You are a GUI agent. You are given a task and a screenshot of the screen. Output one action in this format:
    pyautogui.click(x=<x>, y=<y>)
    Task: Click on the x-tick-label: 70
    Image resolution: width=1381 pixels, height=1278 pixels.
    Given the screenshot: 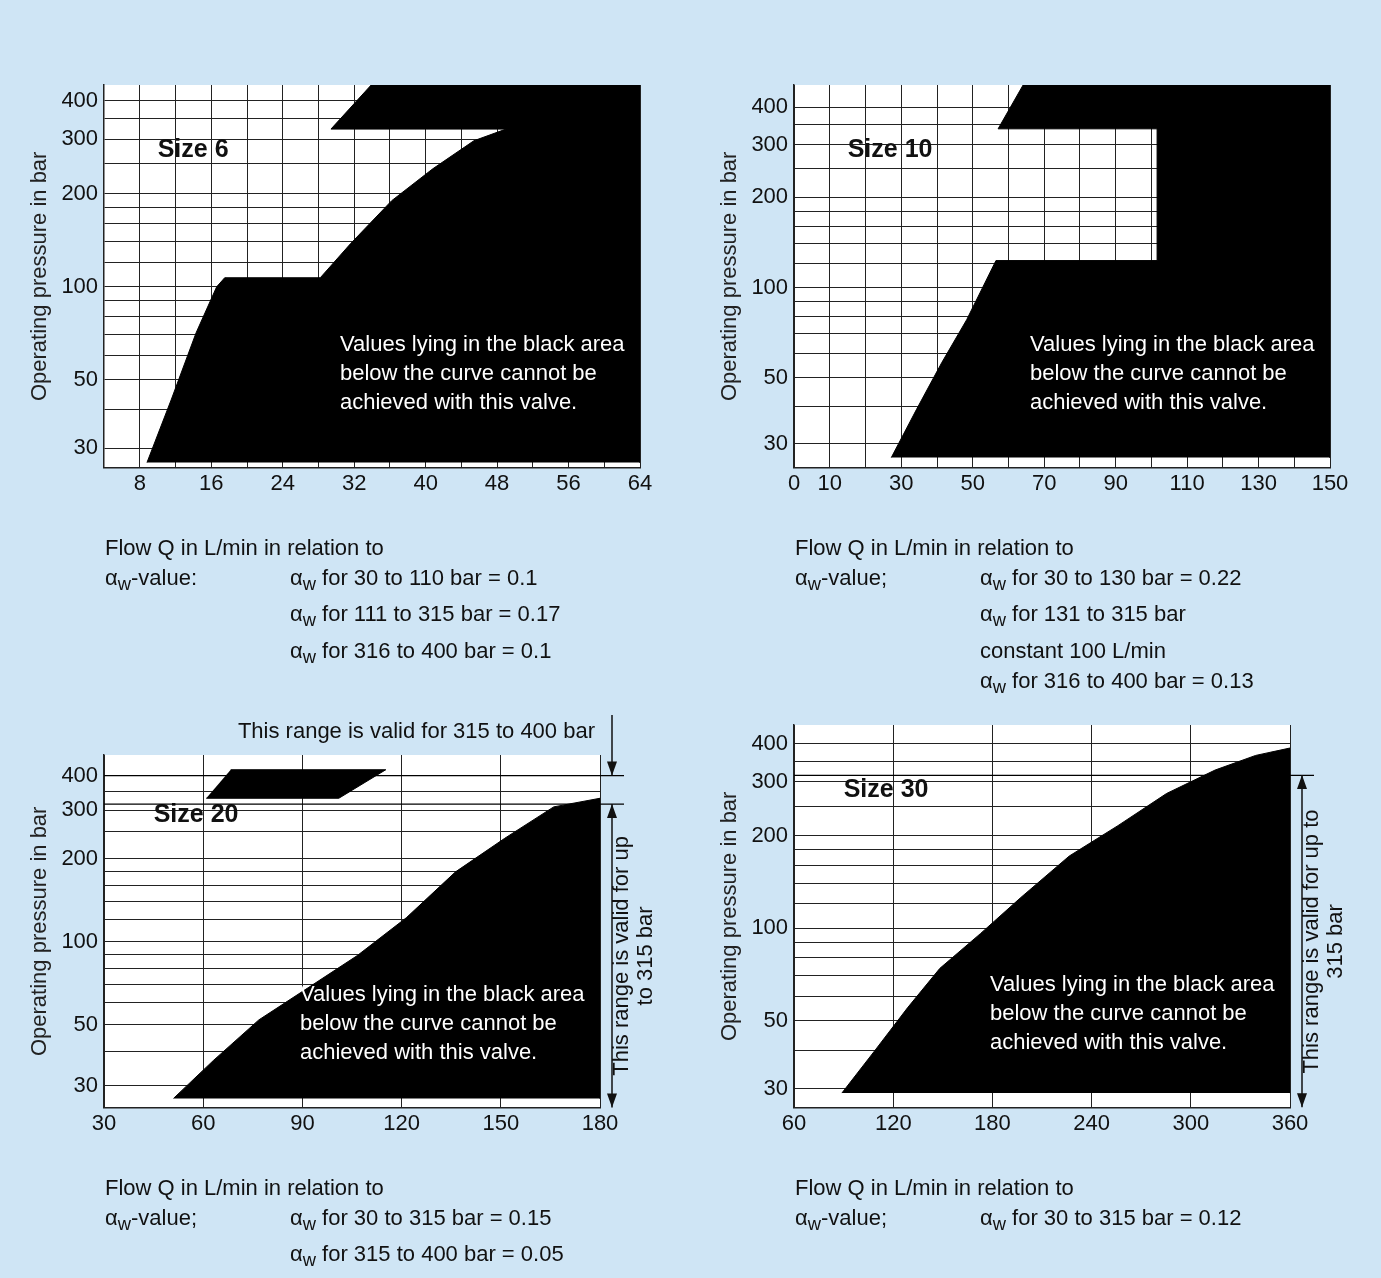 What is the action you would take?
    pyautogui.click(x=1044, y=482)
    